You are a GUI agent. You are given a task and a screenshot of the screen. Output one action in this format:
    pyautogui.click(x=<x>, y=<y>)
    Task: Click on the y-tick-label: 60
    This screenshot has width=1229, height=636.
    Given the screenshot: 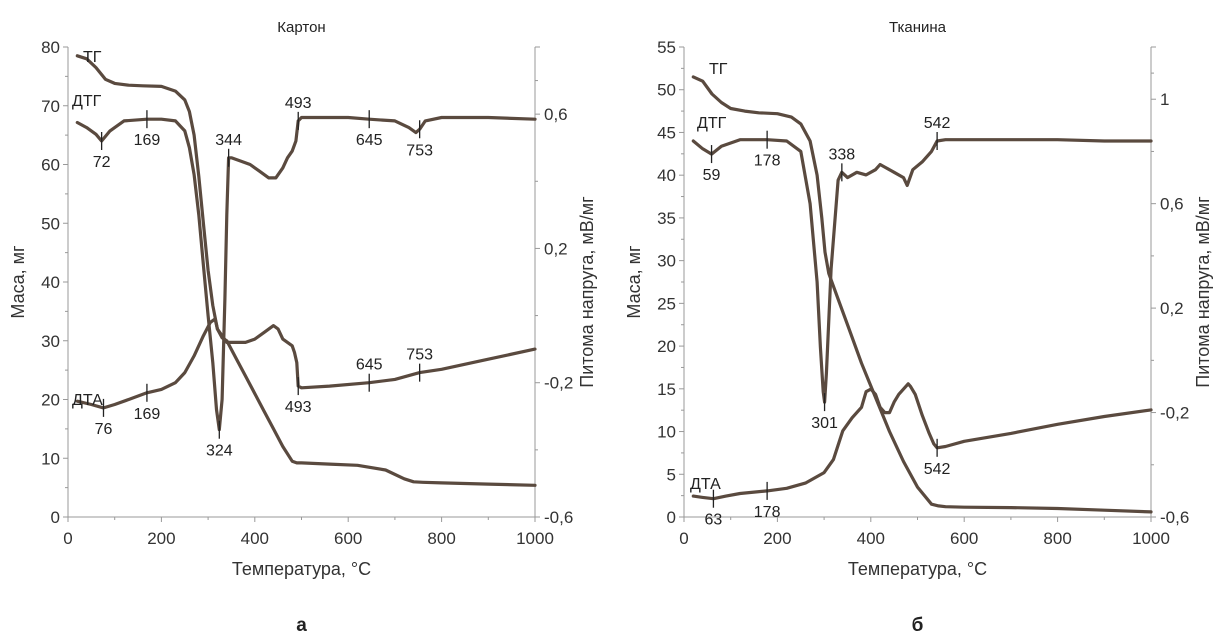 What is the action you would take?
    pyautogui.click(x=50, y=165)
    